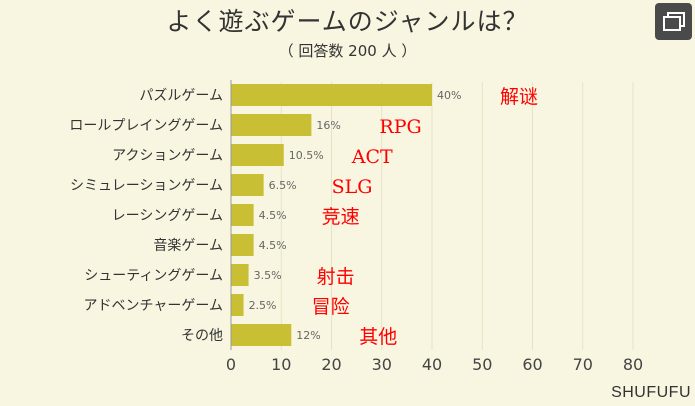 The width and height of the screenshot is (695, 406). What do you see at coordinates (400, 127) in the screenshot?
I see `annotation-label: RPG` at bounding box center [400, 127].